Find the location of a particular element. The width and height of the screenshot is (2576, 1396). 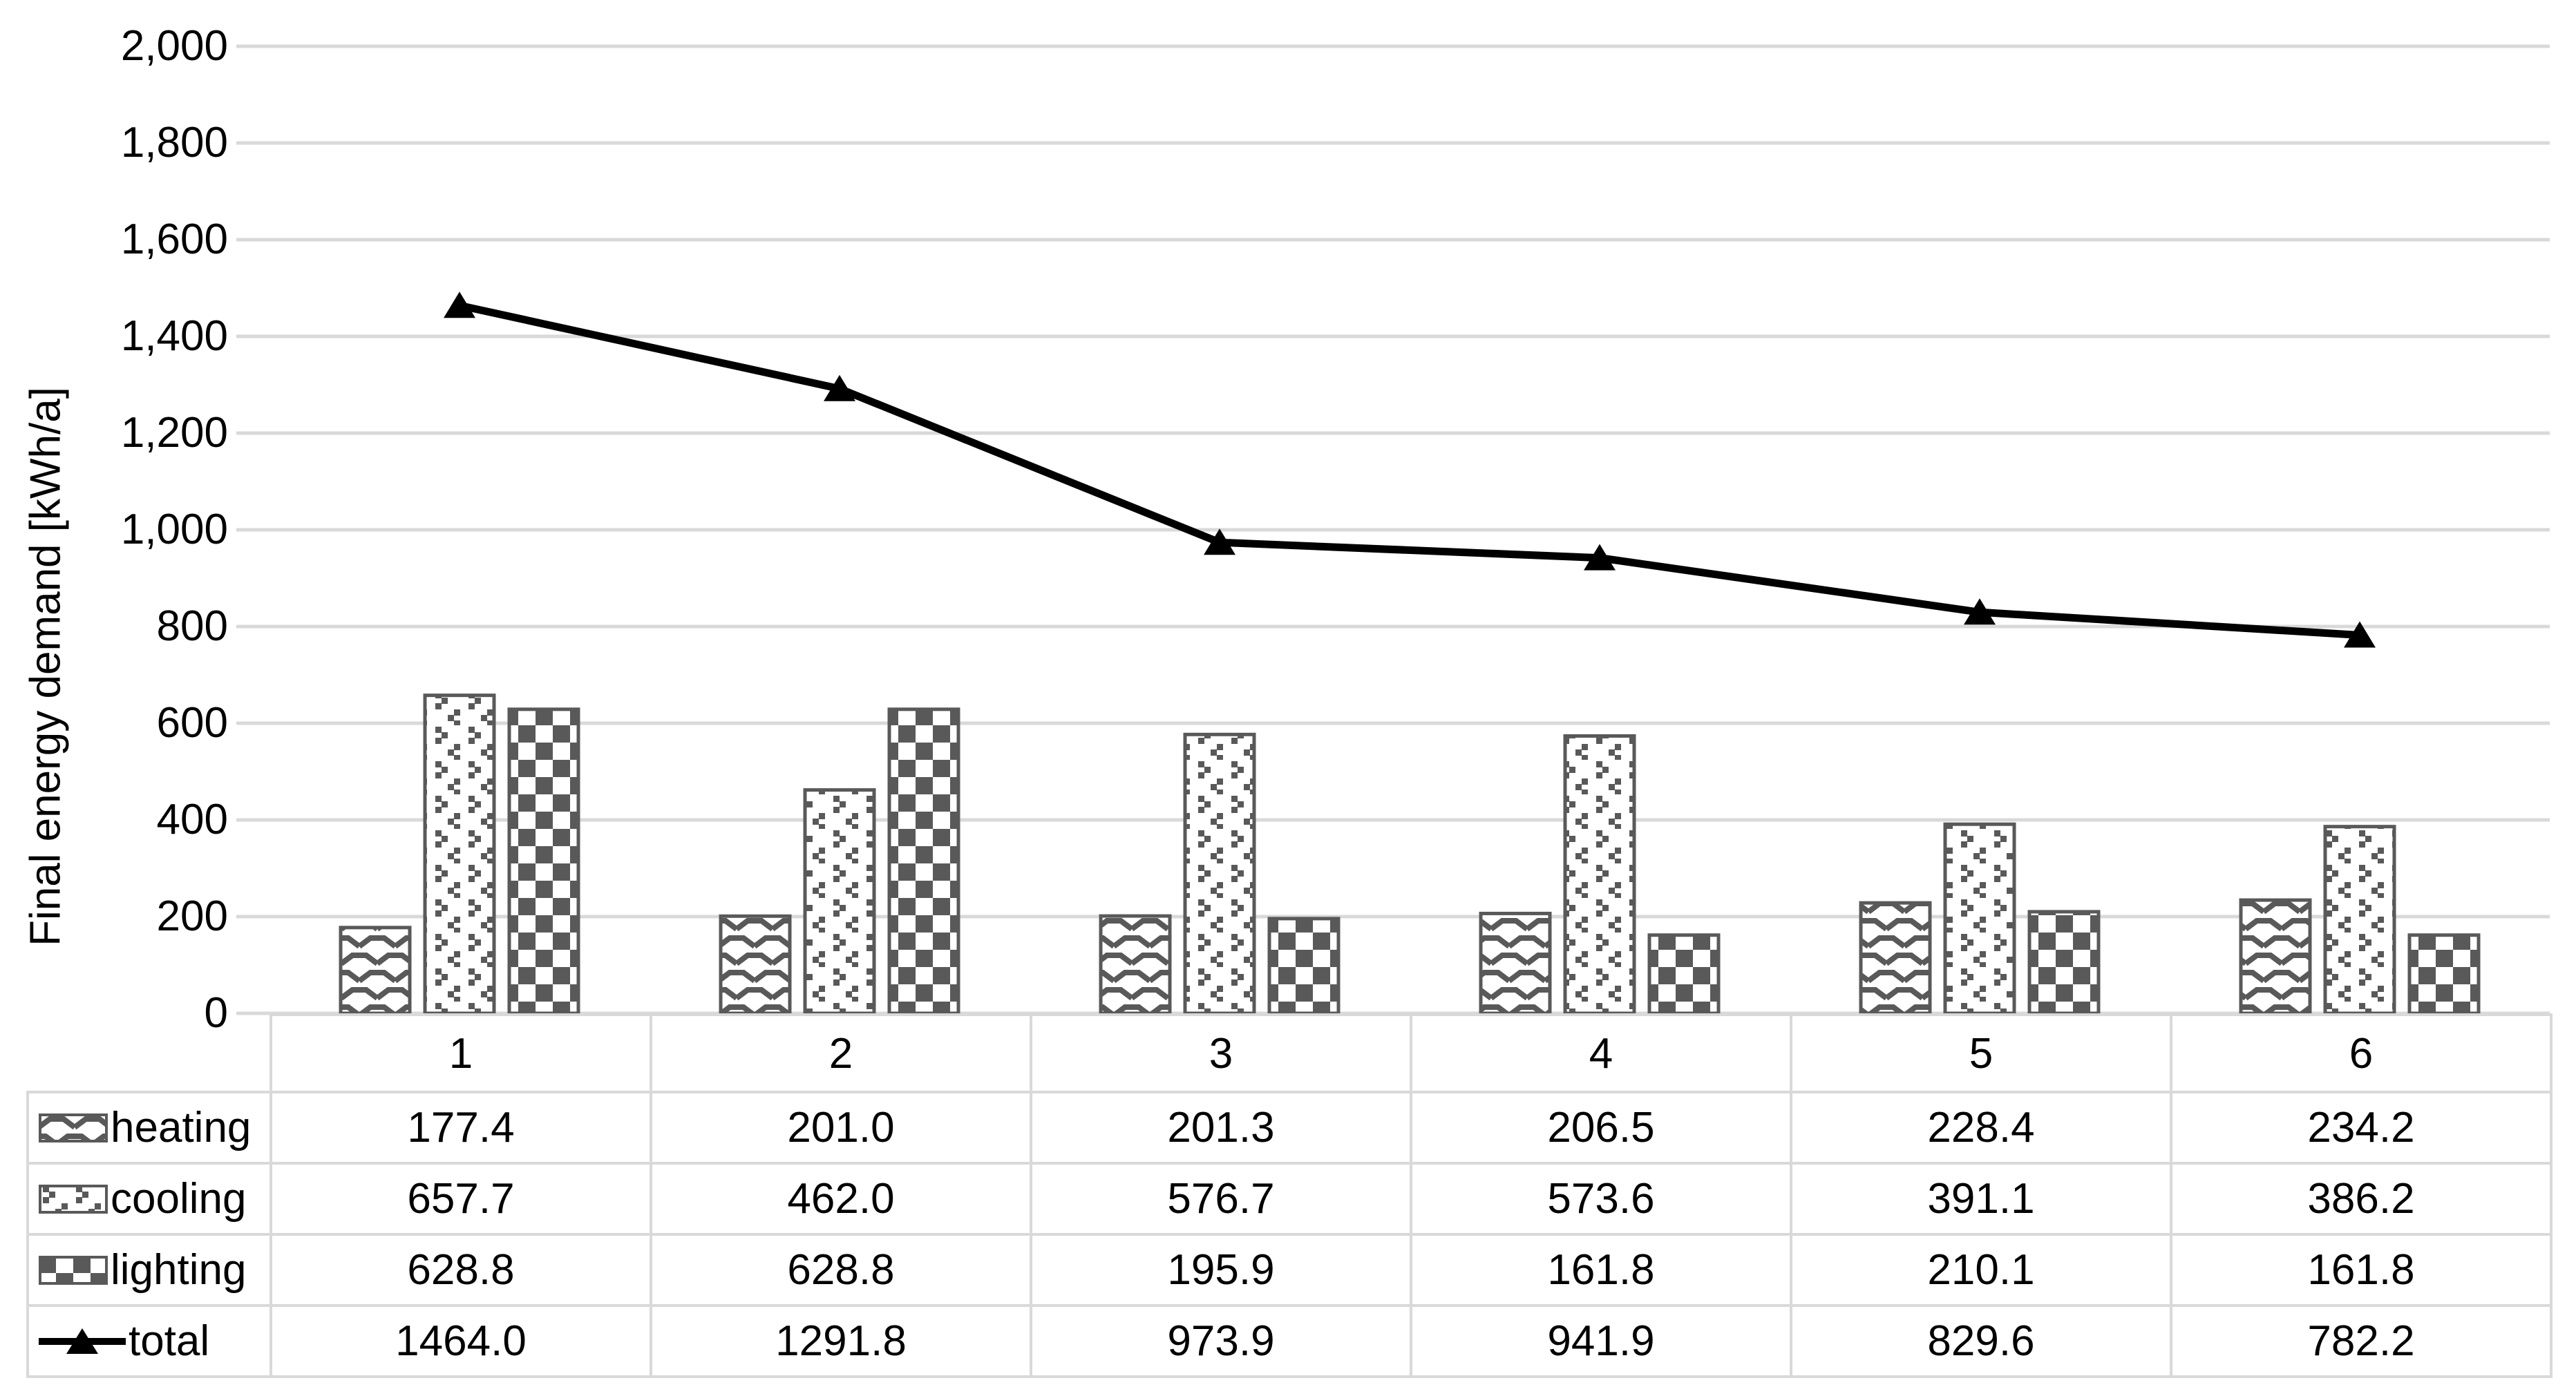

table-value: 829.6 is located at coordinates (1981, 1341).